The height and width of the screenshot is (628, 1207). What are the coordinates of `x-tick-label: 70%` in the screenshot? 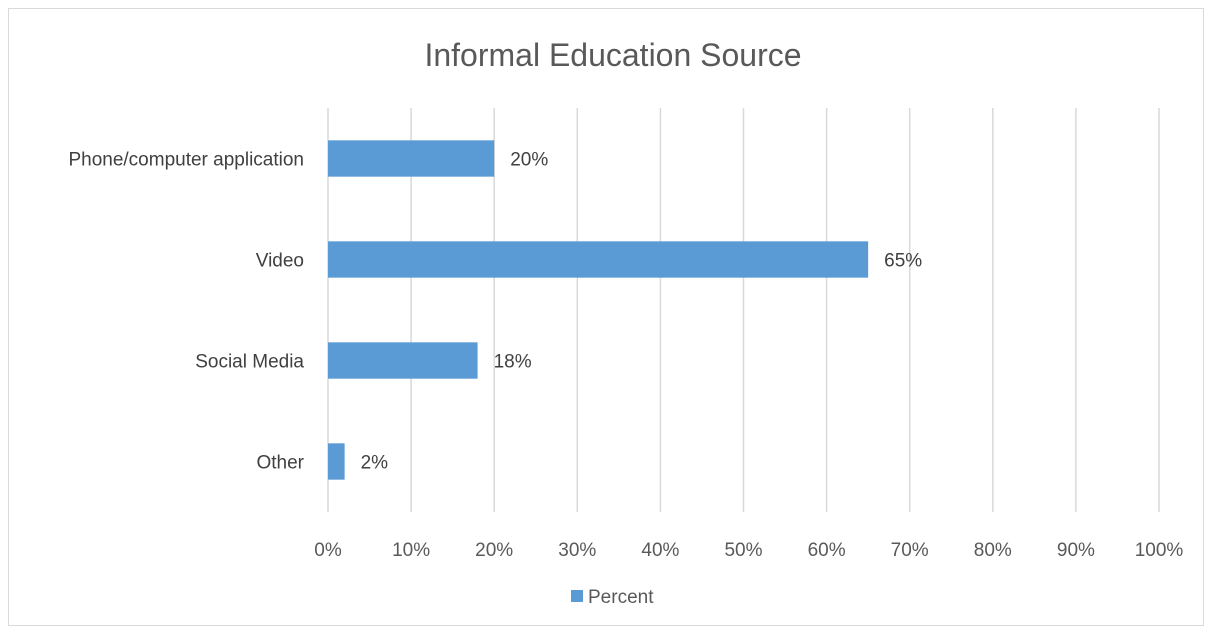 It's located at (910, 550).